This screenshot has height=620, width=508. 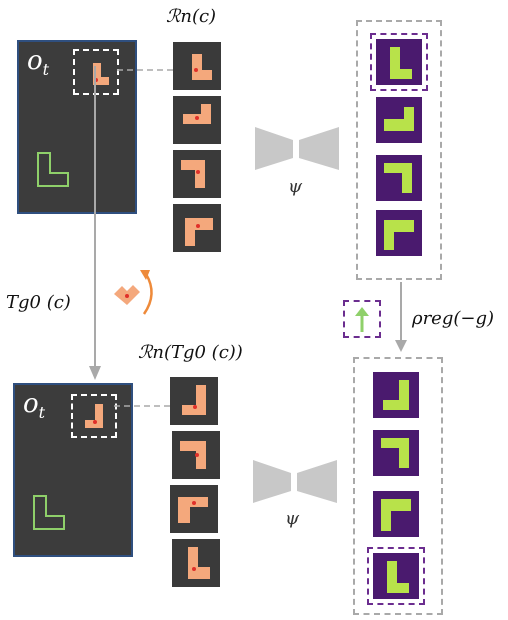 What do you see at coordinates (146, 70) in the screenshot?
I see `crop-connector-top` at bounding box center [146, 70].